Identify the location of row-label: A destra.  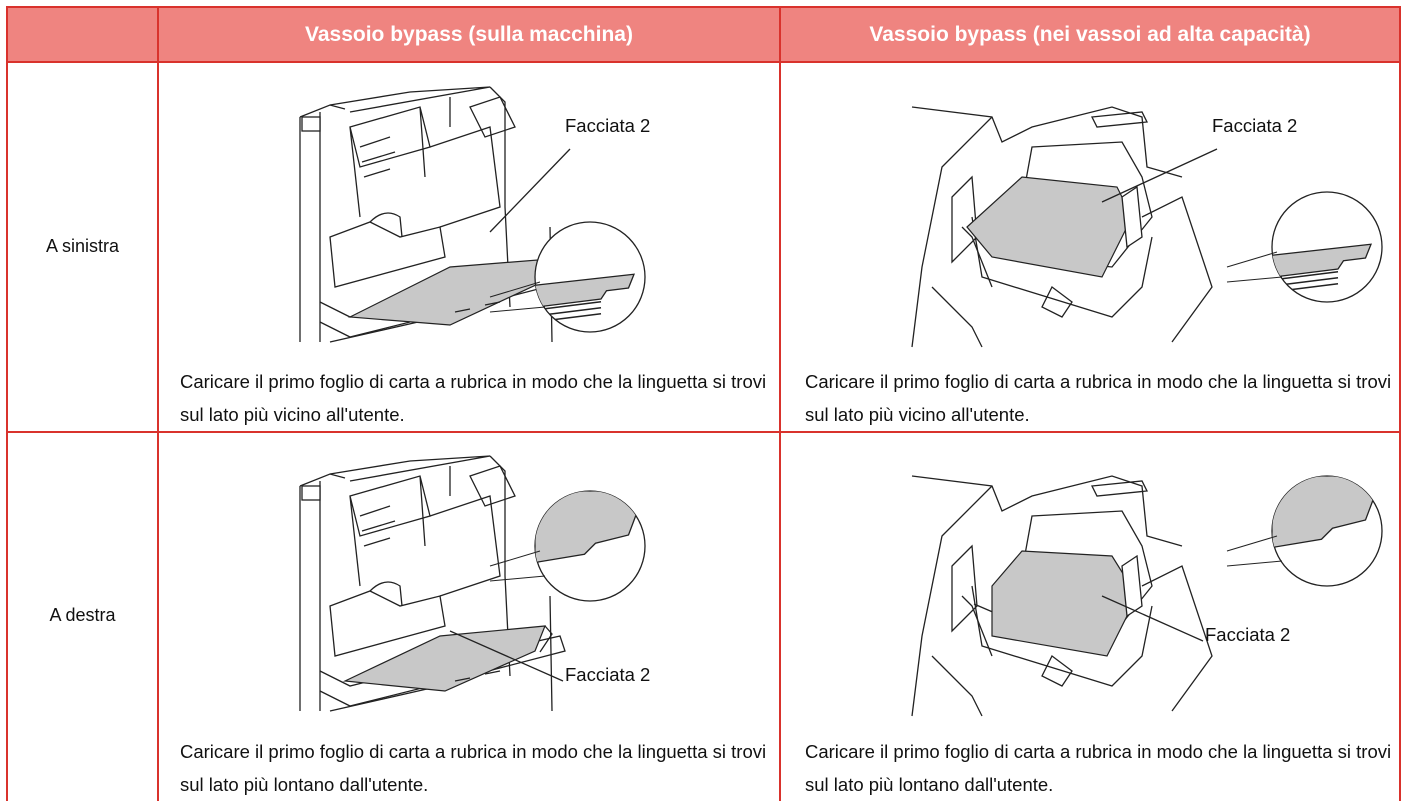
(82, 615).